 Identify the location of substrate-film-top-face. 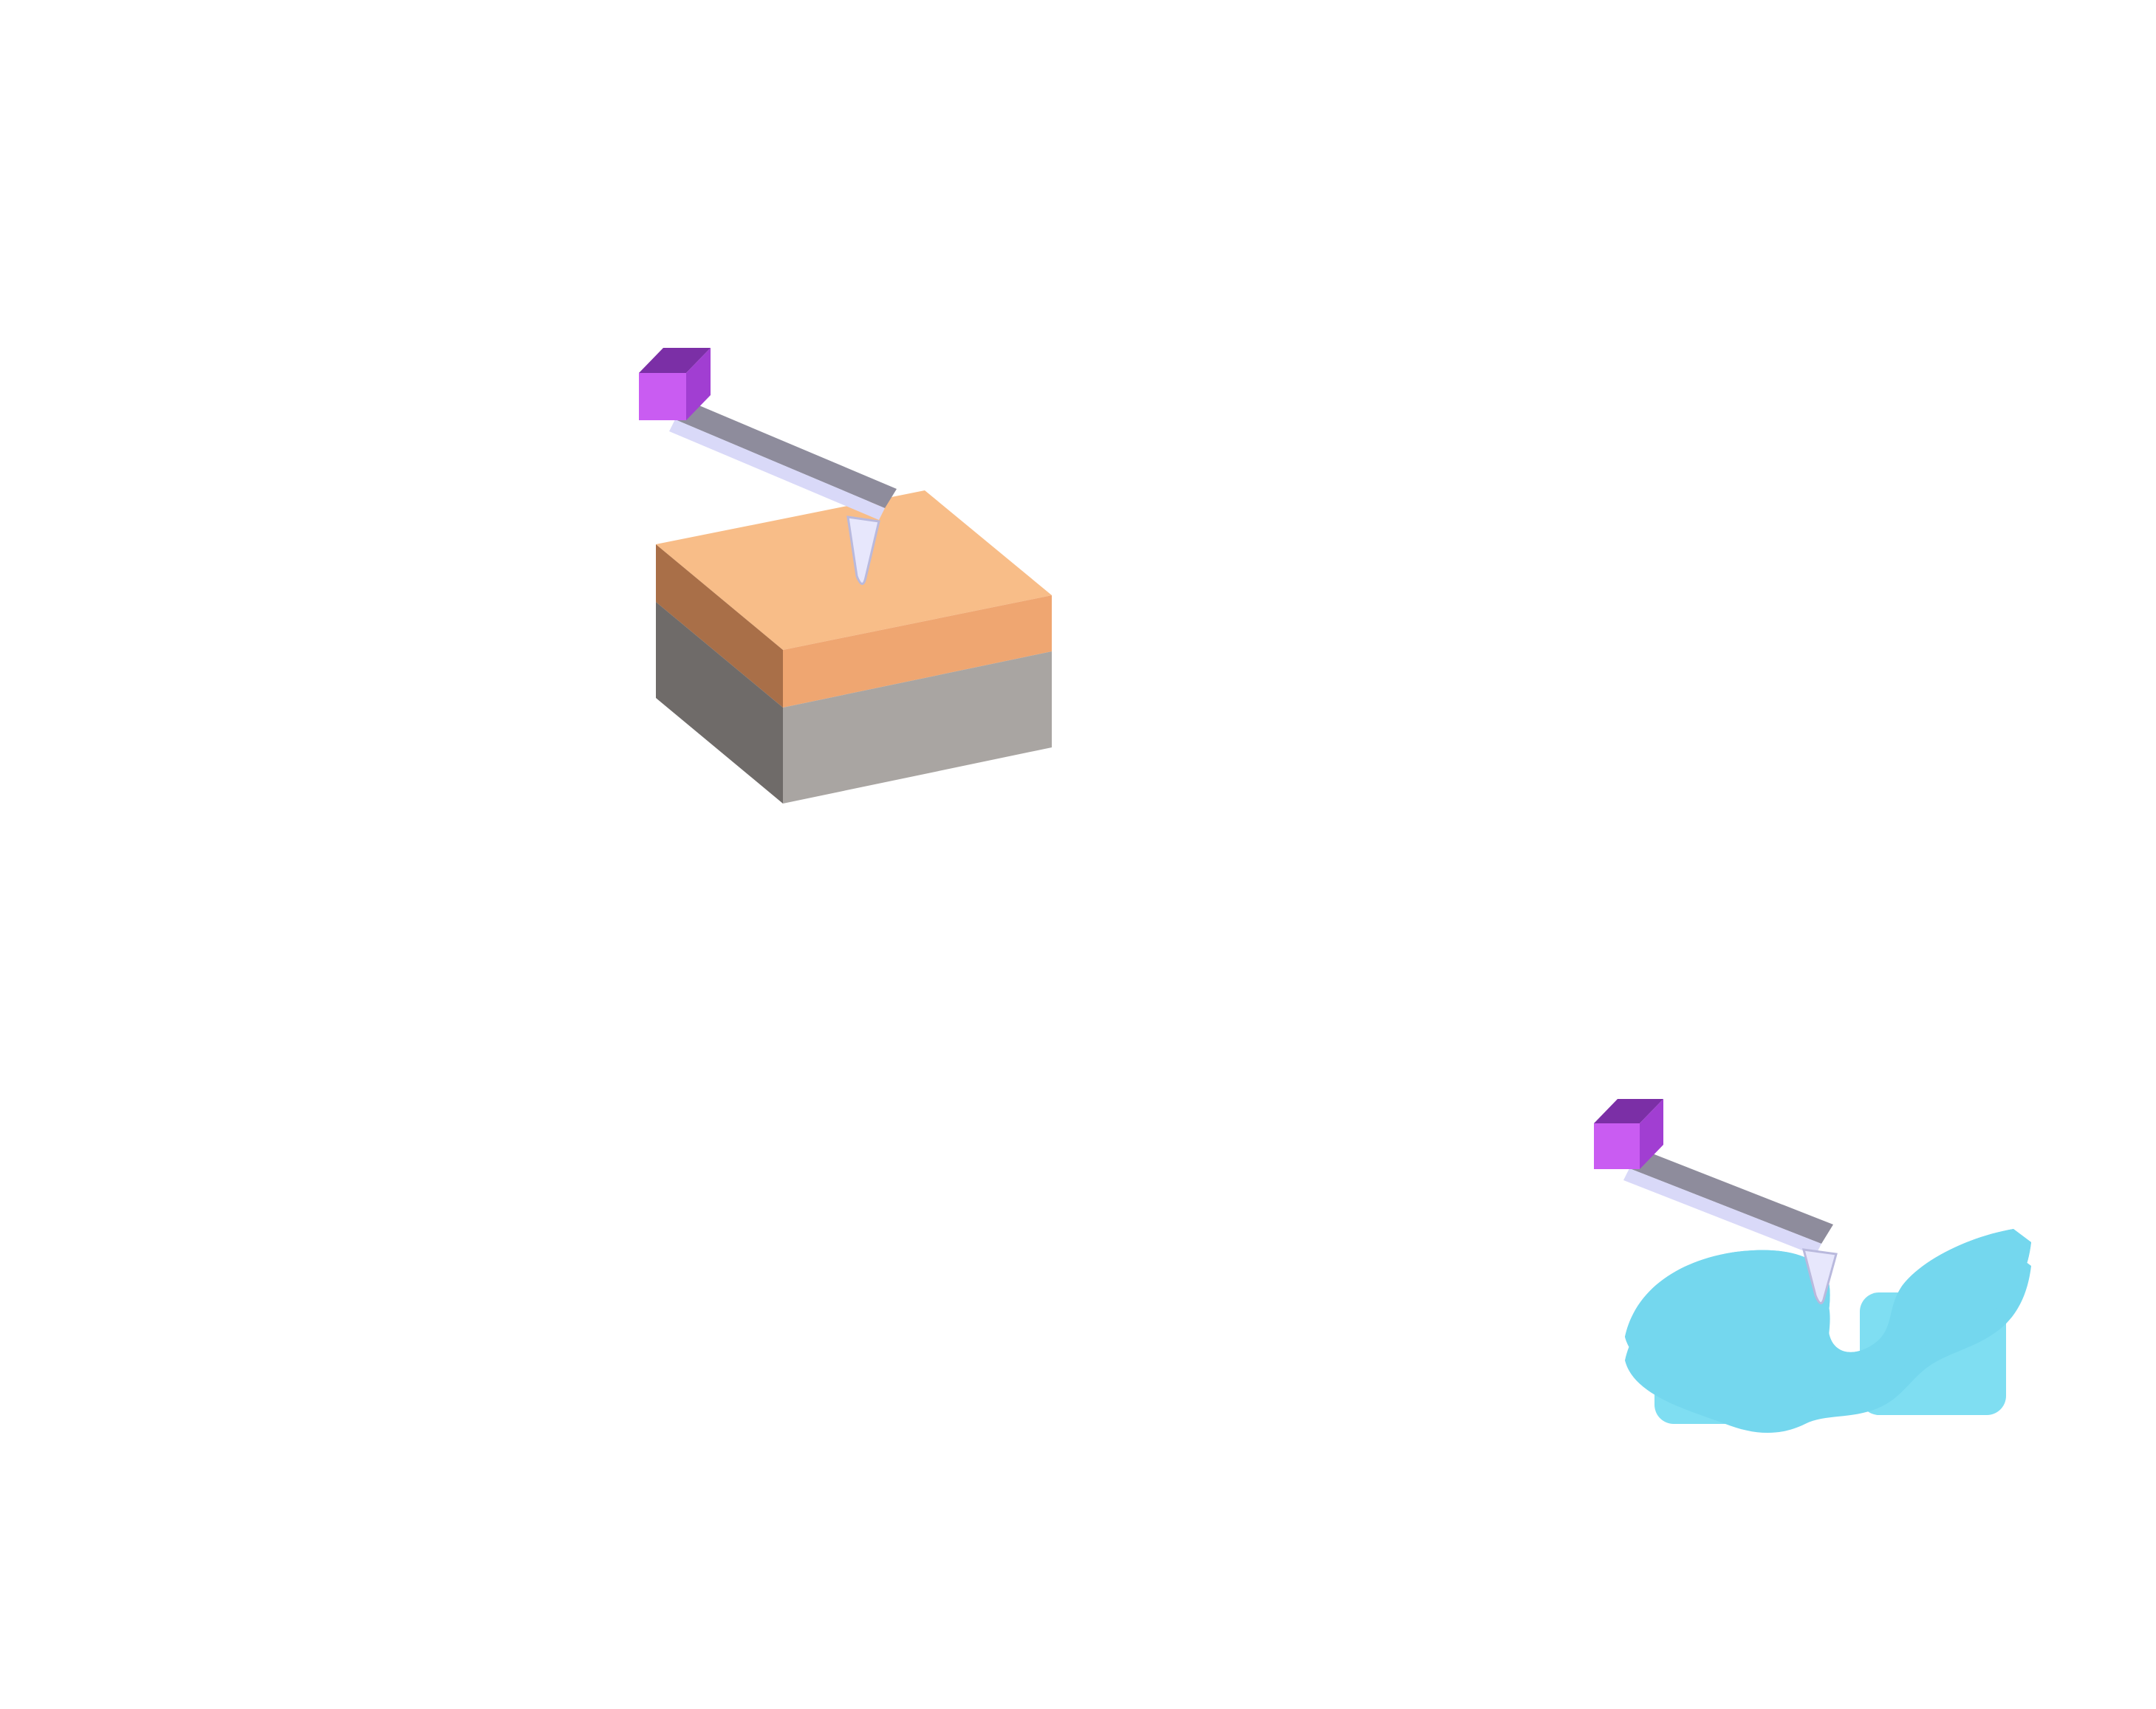
(854, 570).